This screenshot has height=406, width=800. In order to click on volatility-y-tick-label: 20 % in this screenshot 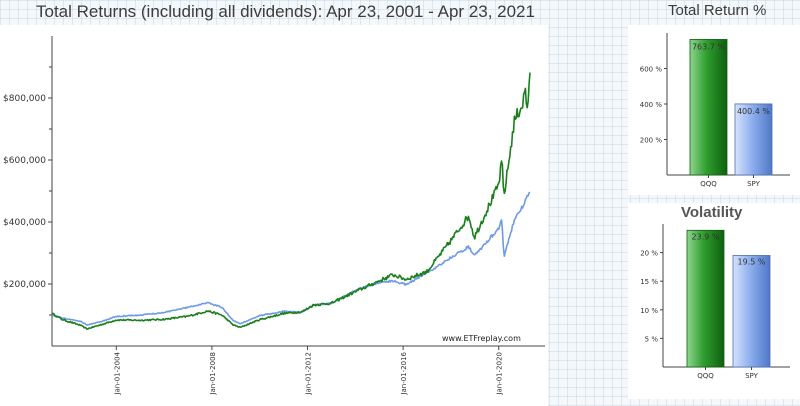, I will do `click(649, 254)`.